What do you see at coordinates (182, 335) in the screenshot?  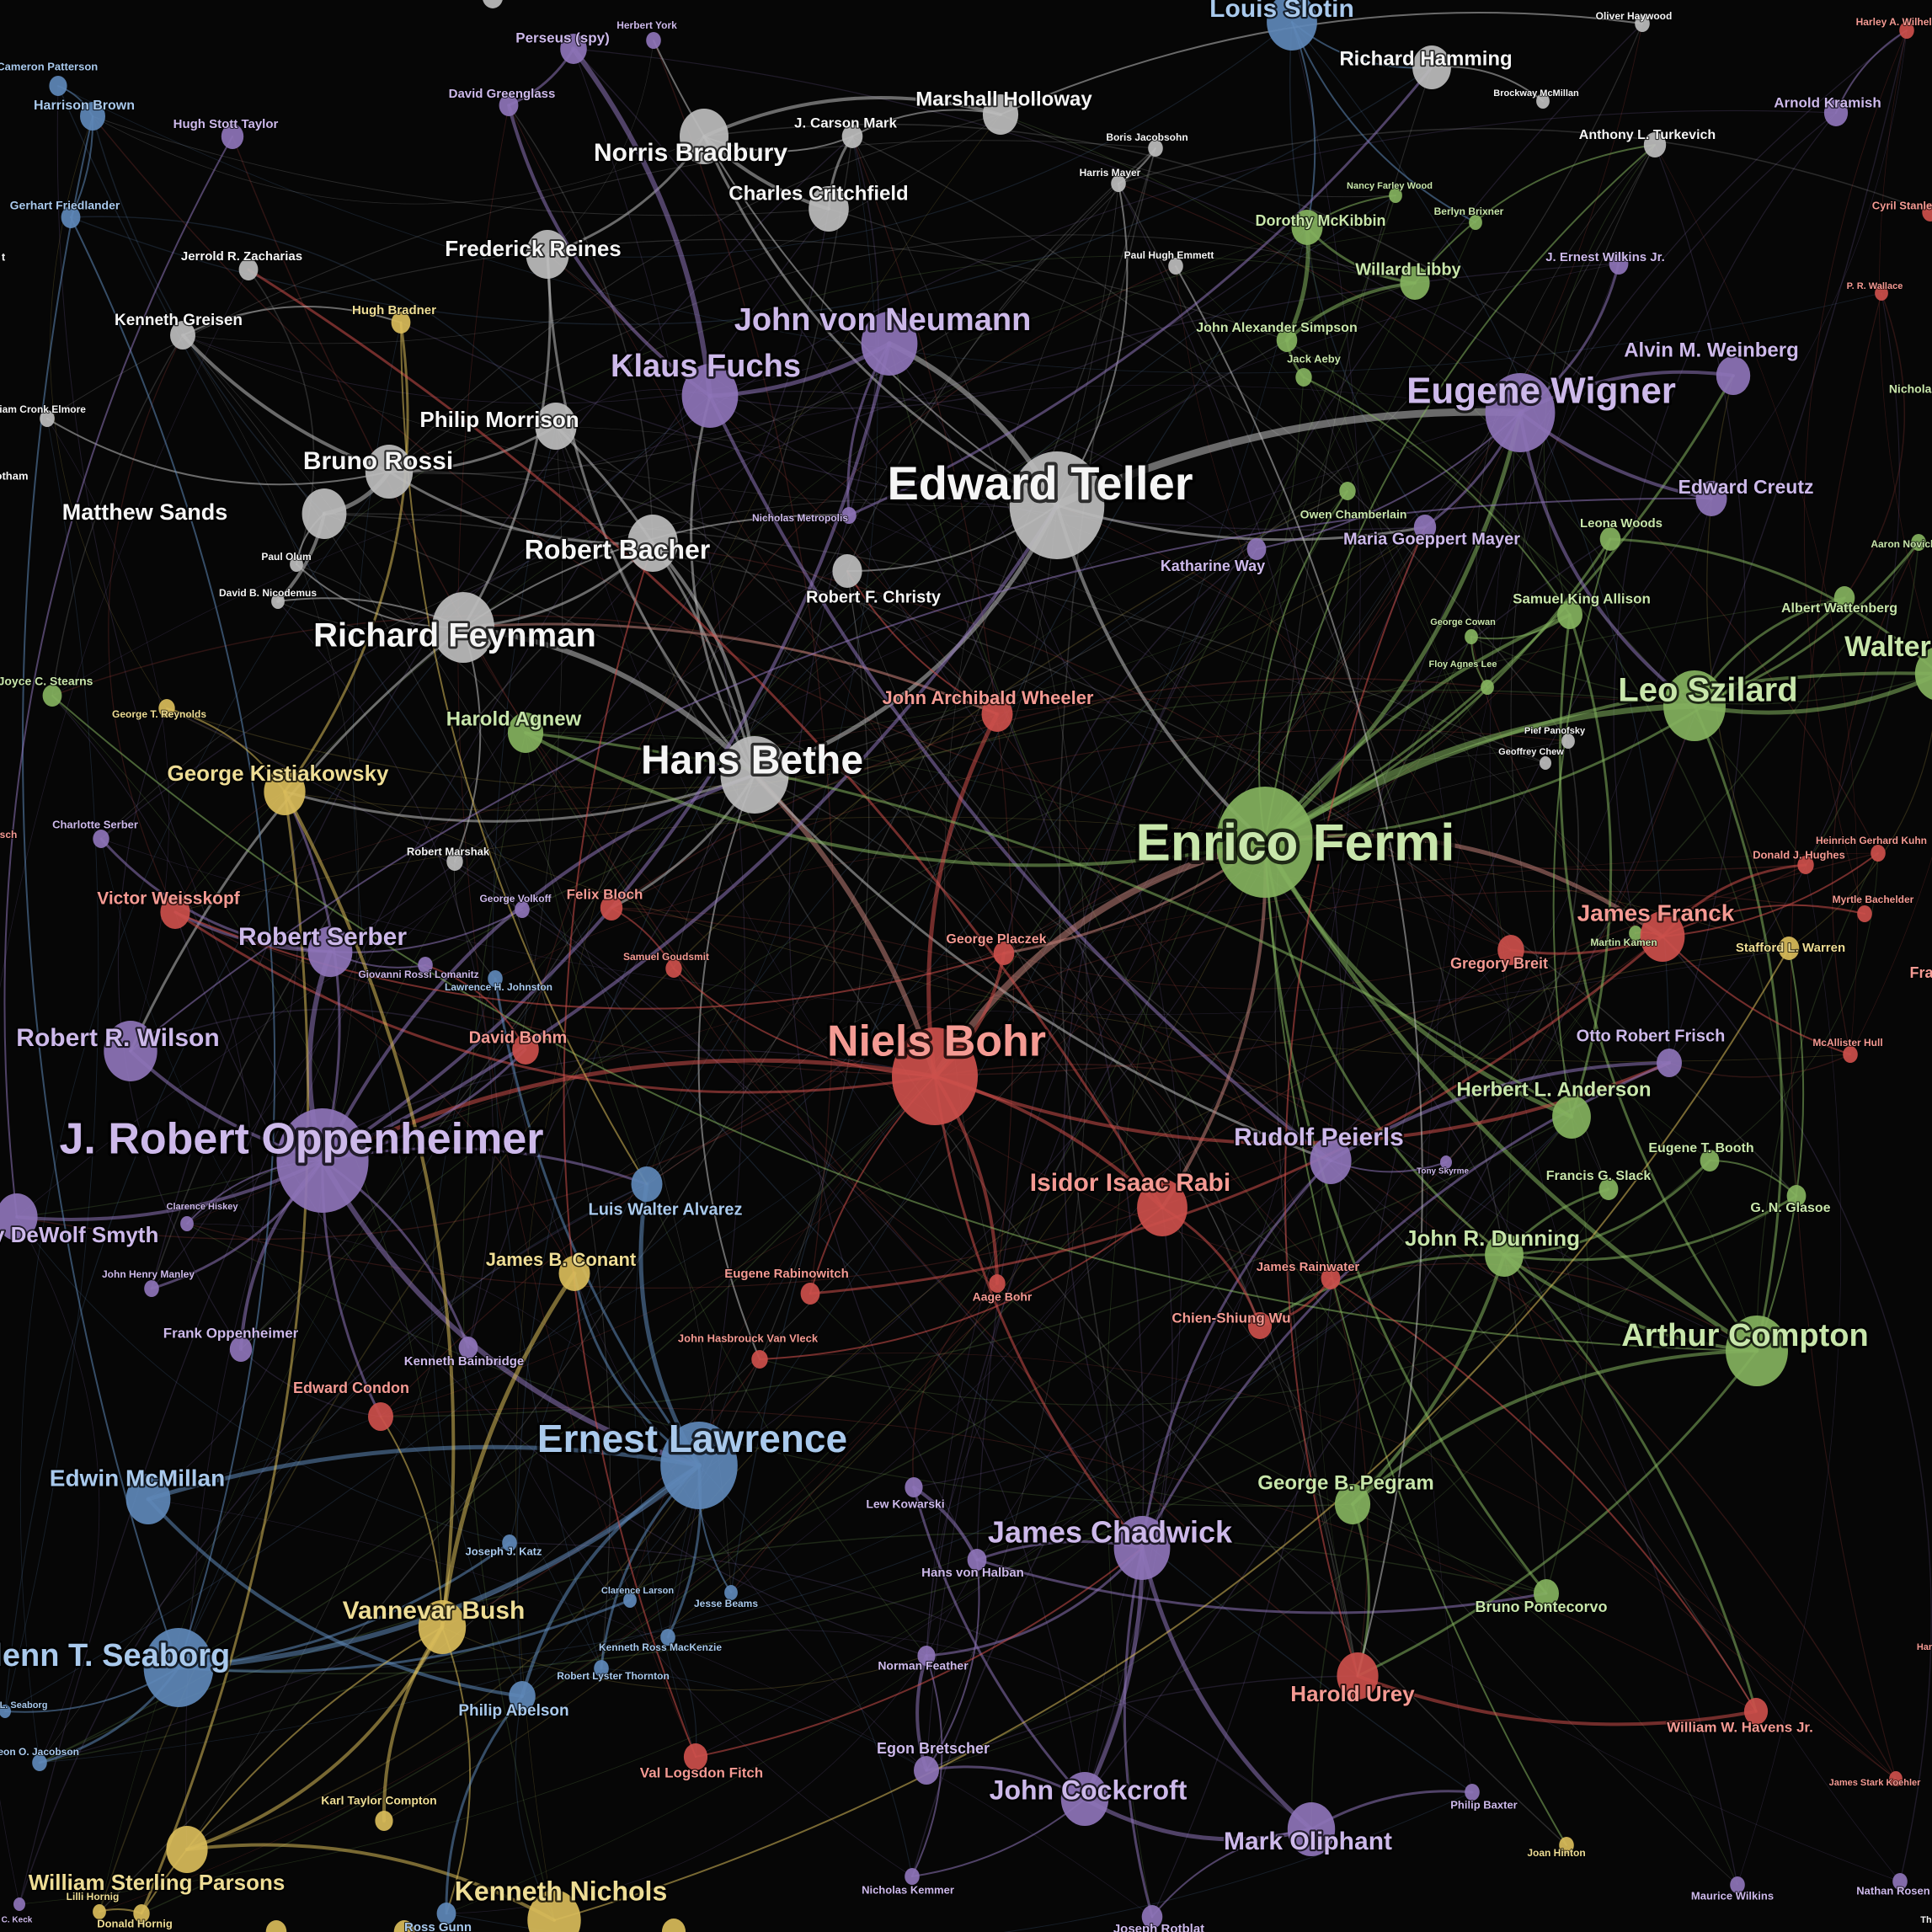 I see `graph-node-greisen` at bounding box center [182, 335].